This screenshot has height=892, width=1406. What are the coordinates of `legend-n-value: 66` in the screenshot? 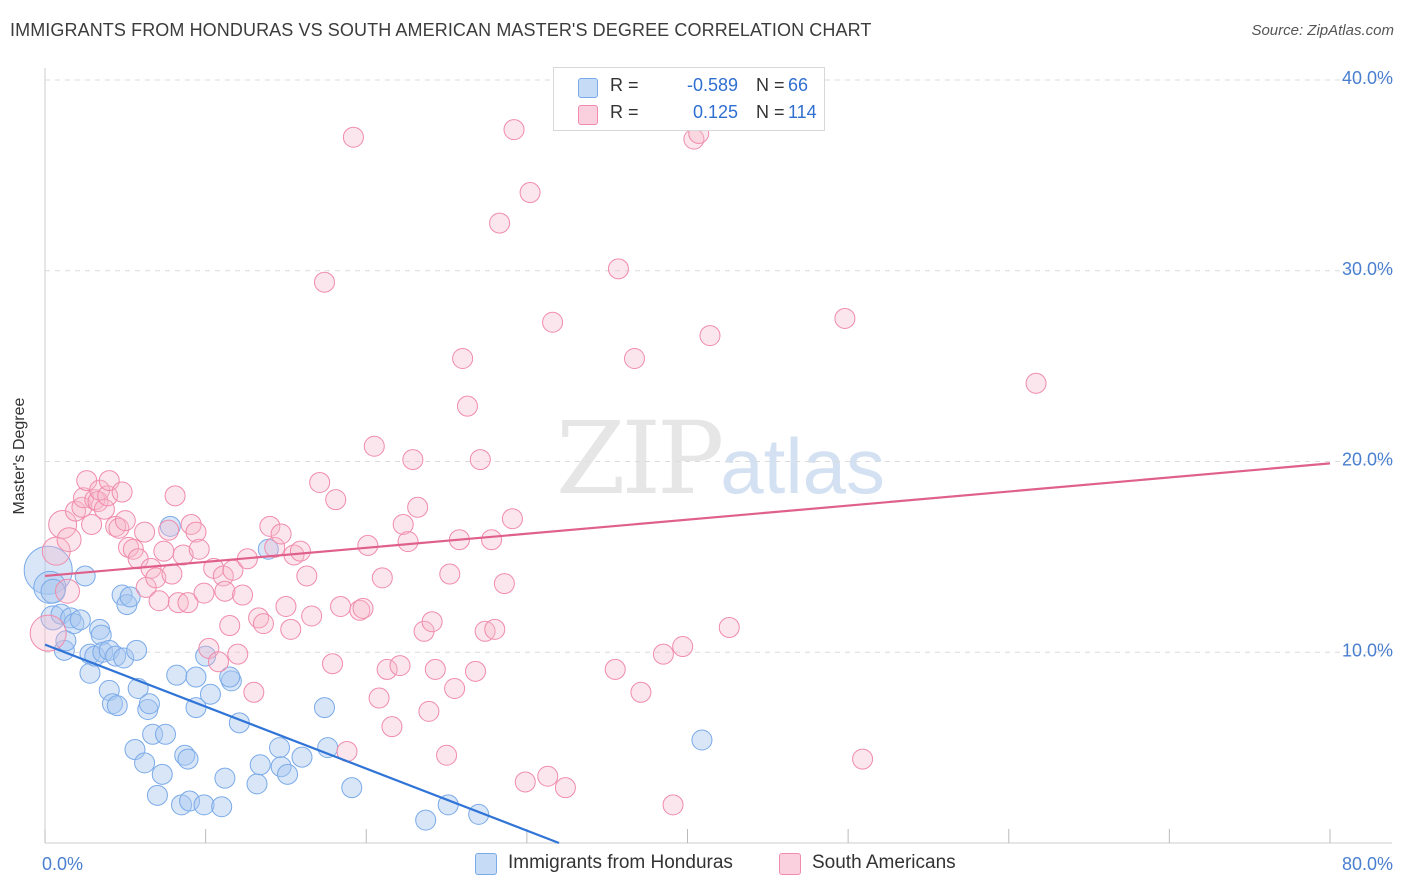 It's located at (798, 85).